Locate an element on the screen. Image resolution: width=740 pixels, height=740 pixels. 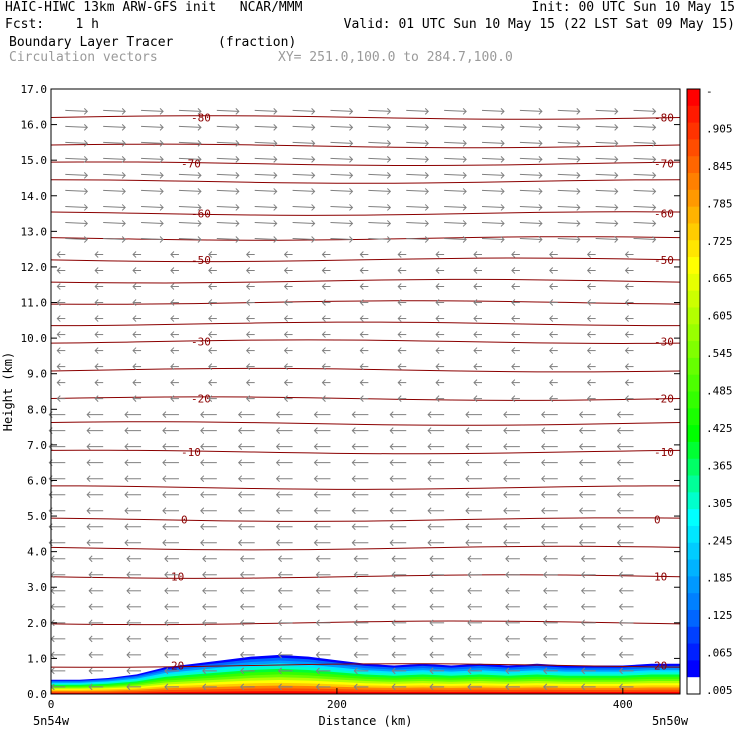
y-tick-label: 5.0 is located at coordinates (37, 516).